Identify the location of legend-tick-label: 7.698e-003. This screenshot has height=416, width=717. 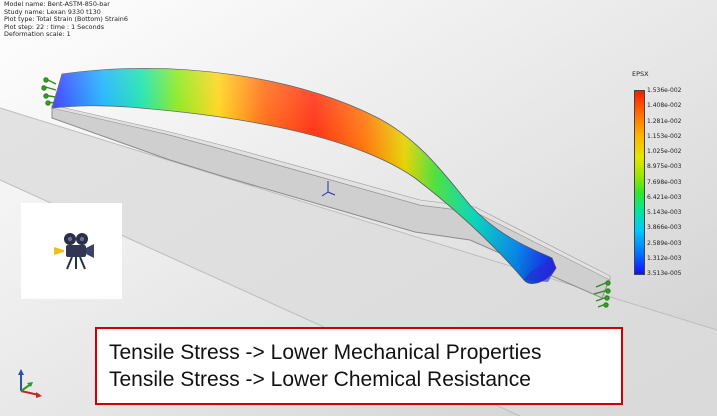
(664, 182).